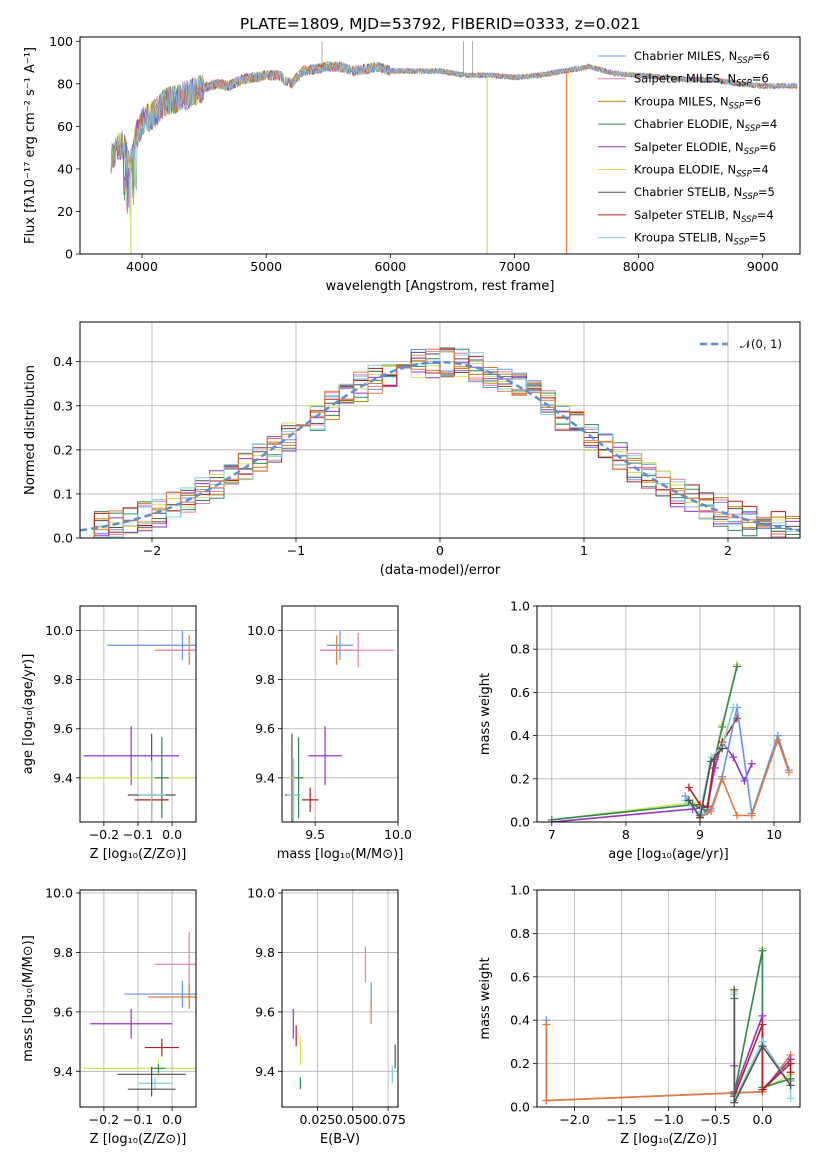 The height and width of the screenshot is (1170, 819). What do you see at coordinates (520, 1107) in the screenshot?
I see `mass-weight-vs-Z-ytick-label: 0.0` at bounding box center [520, 1107].